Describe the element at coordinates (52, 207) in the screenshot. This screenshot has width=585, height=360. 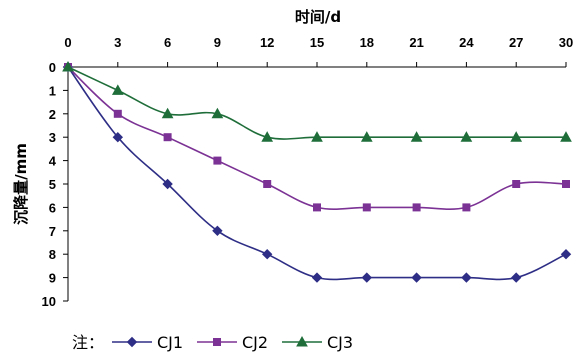
I see `y-tick-label: 6` at that location.